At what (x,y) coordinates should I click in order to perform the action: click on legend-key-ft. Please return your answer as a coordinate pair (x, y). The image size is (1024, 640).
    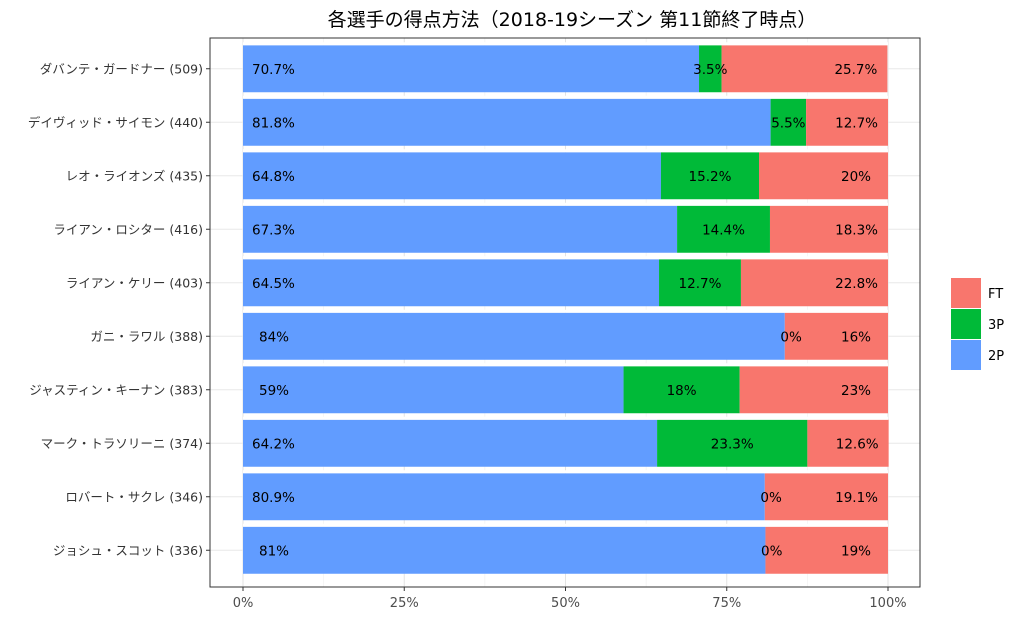
    Looking at the image, I should click on (966, 293).